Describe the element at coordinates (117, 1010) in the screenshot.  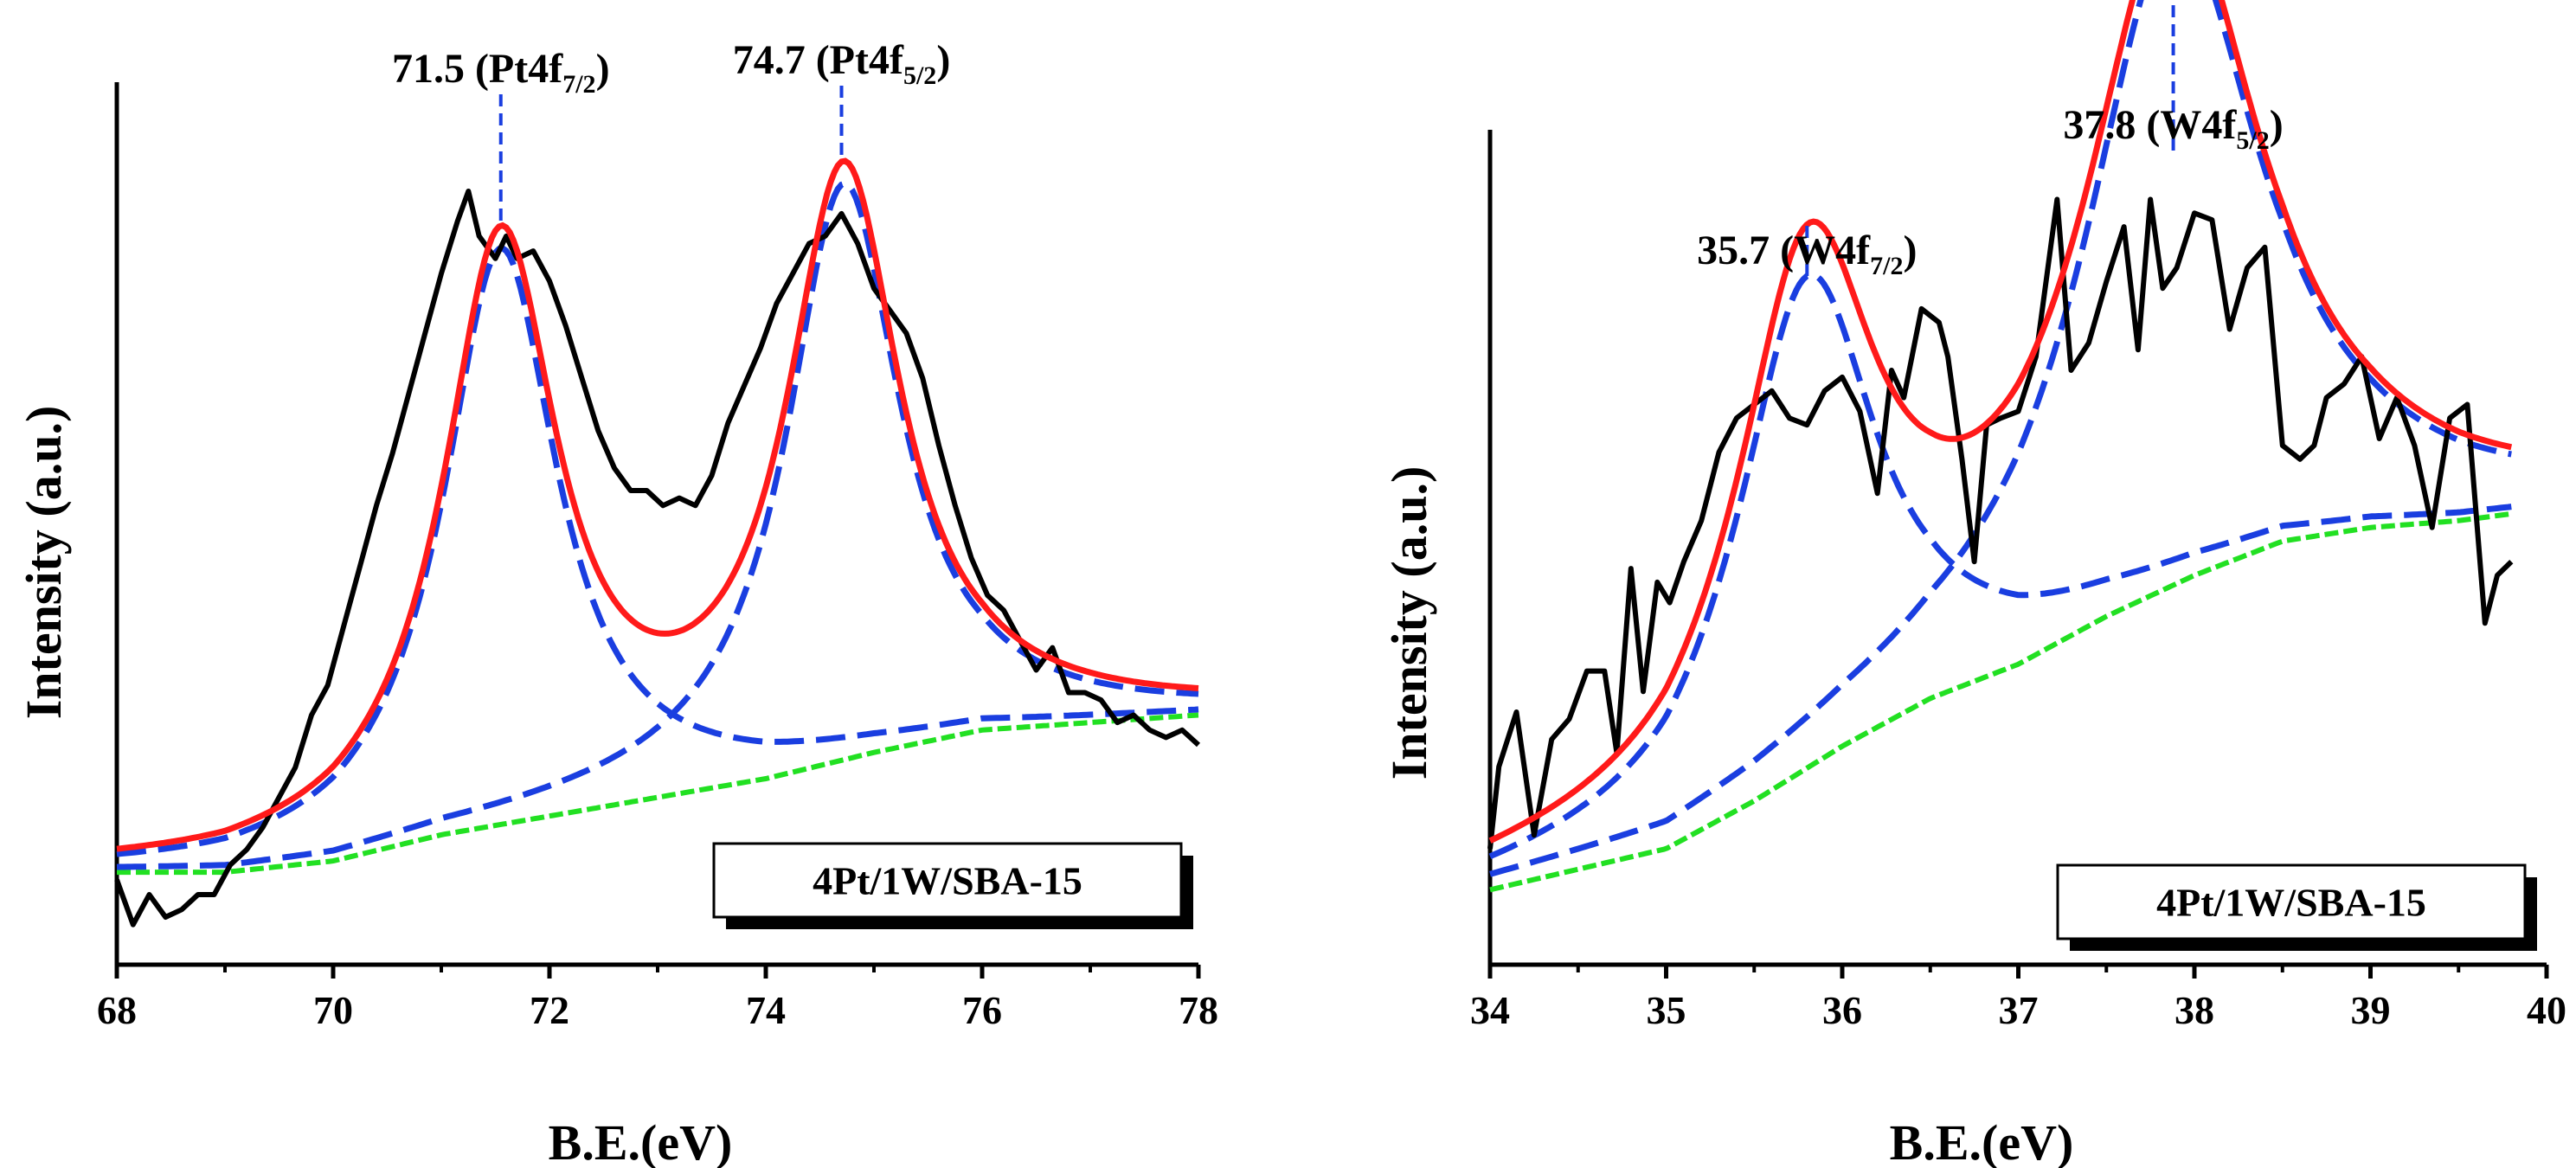
I see `x-tick-label: 68` at that location.